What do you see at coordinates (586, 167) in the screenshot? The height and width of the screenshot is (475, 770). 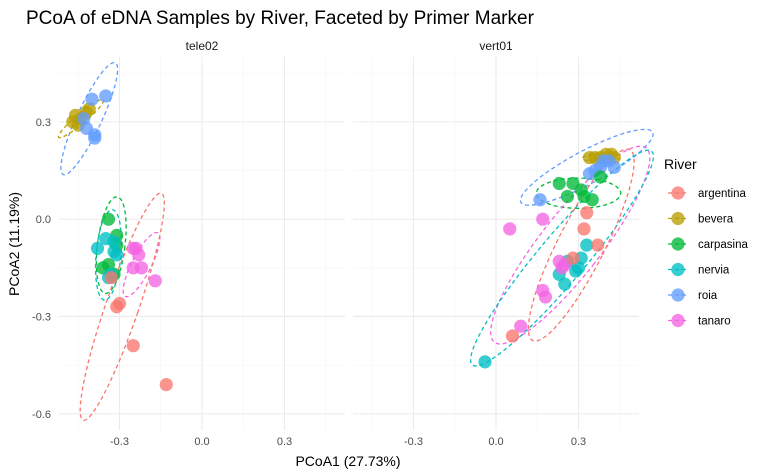 I see `ellipse-roia` at bounding box center [586, 167].